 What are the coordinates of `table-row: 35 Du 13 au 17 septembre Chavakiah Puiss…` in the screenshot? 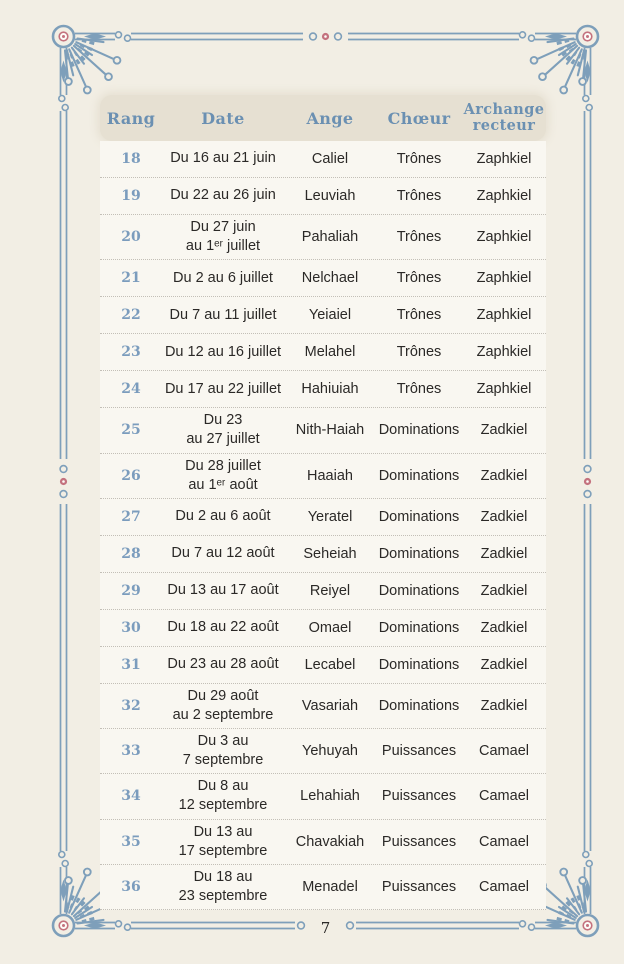 It's located at (323, 842).